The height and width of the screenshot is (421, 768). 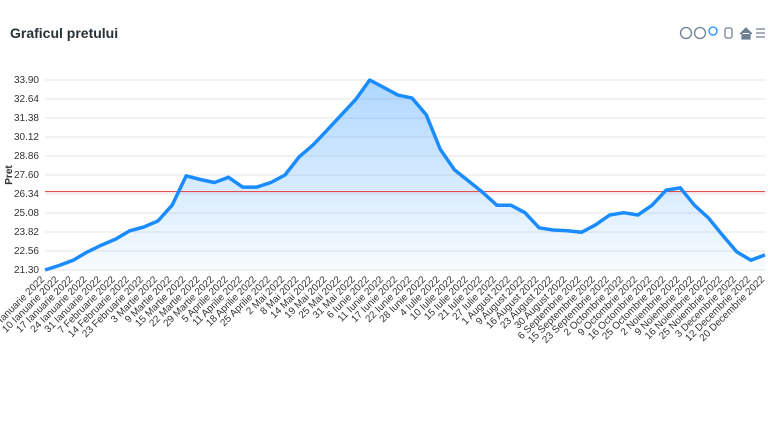 I want to click on menu, so click(x=760, y=33).